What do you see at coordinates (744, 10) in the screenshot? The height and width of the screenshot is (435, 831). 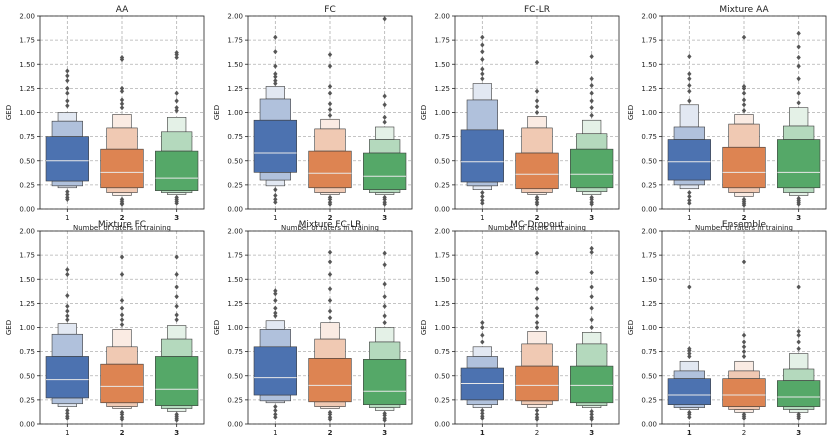 I see `chart-title: Mixture AA` at bounding box center [744, 10].